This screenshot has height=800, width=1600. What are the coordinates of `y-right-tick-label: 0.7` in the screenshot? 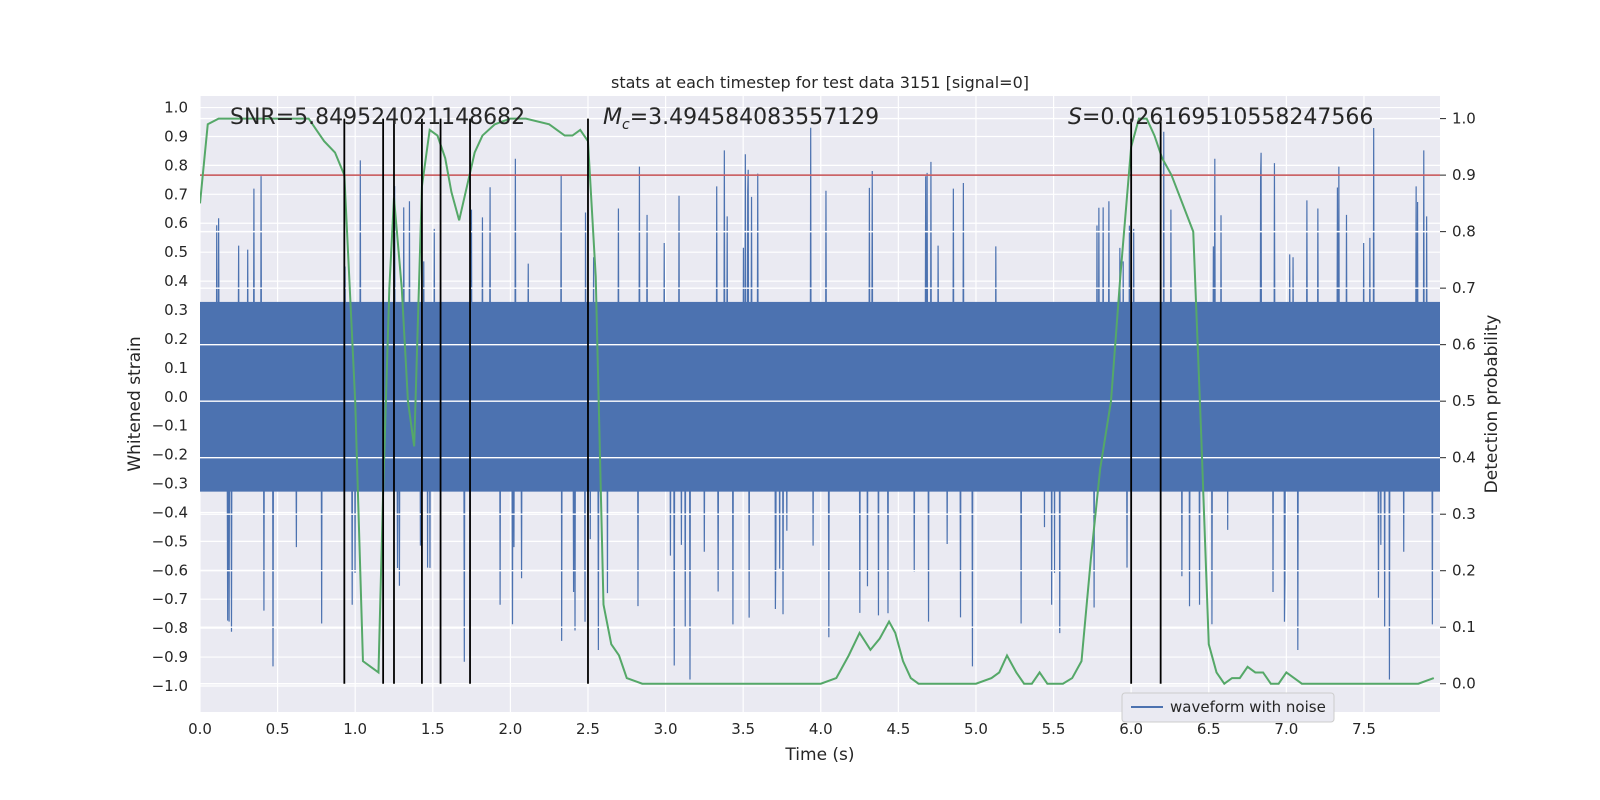 It's located at (1464, 288).